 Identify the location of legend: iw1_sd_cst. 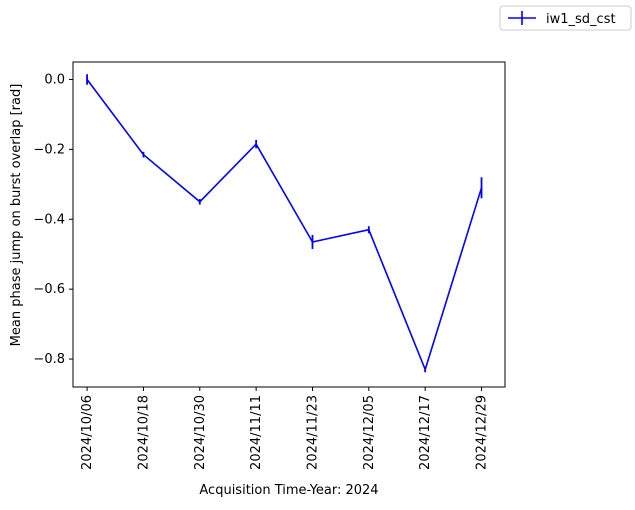
(565, 18).